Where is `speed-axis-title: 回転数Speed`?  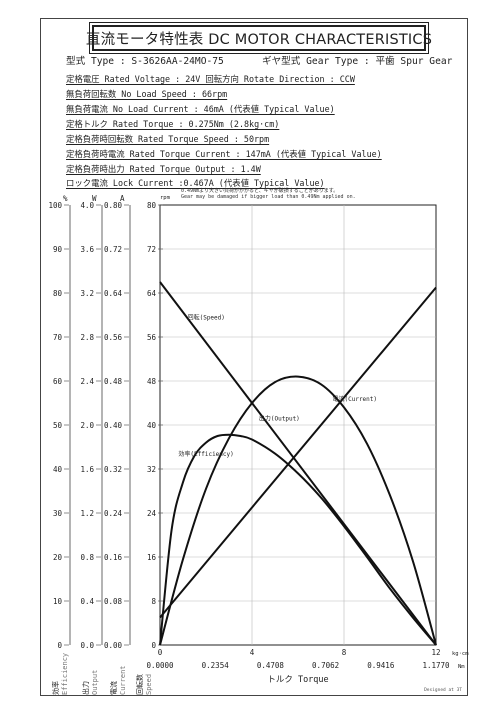 speed-axis-title: 回転数Speed is located at coordinates (144, 684).